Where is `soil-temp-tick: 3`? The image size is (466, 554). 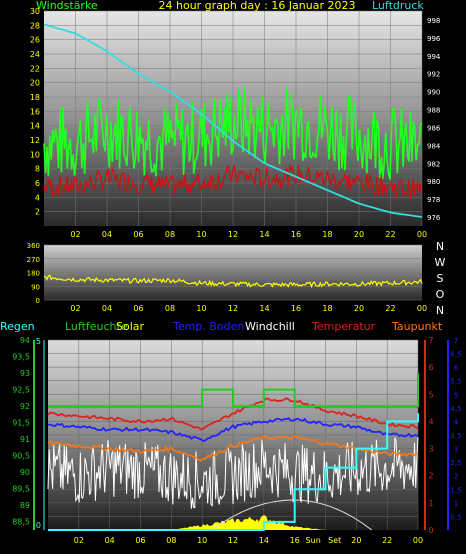
soil-temp-tick: 3 is located at coordinates (456, 450).